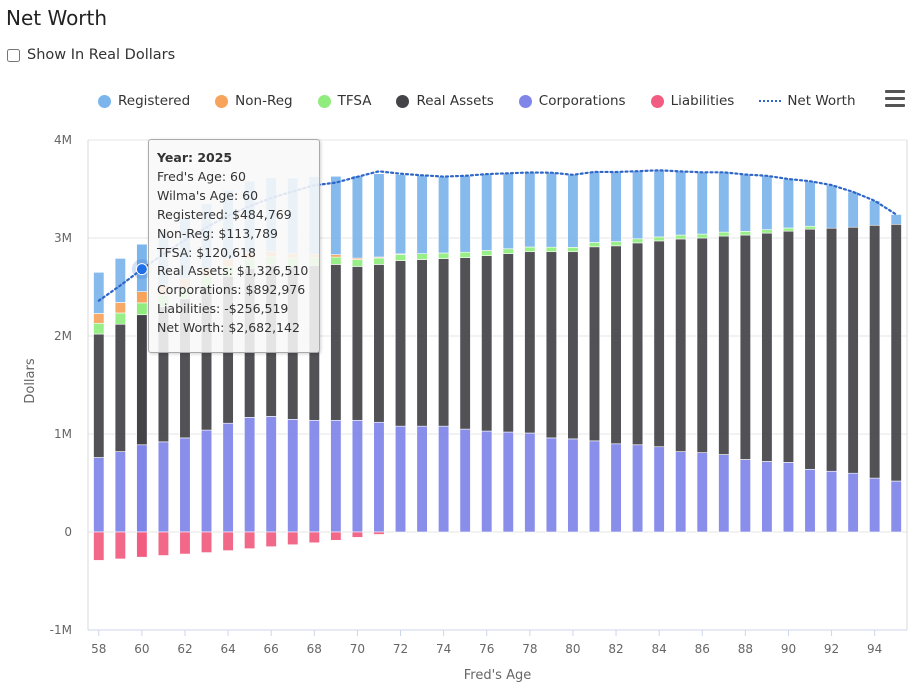 This screenshot has height=700, width=922. What do you see at coordinates (224, 214) in the screenshot?
I see `tooltip-line: Registered: $484,769` at bounding box center [224, 214].